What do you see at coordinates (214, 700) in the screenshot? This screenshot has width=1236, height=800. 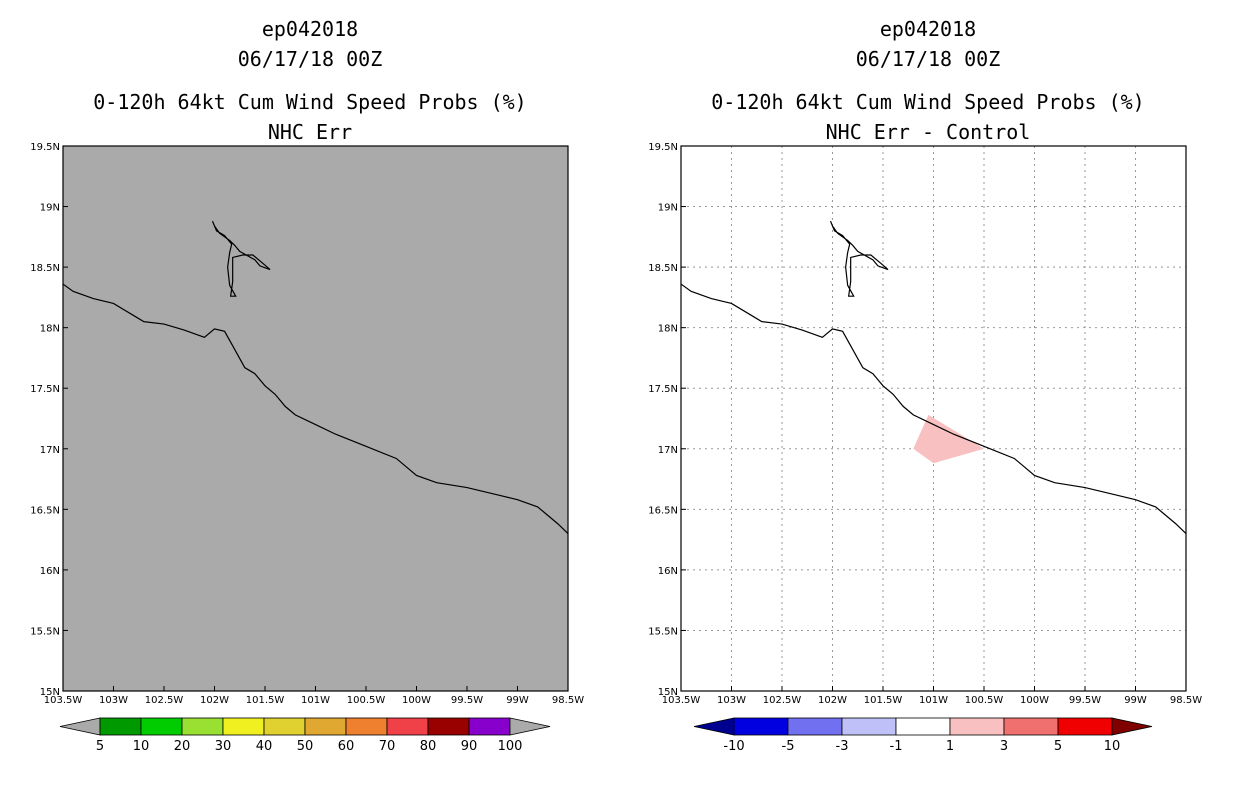 I see `left-lon-tick-label: 102W` at bounding box center [214, 700].